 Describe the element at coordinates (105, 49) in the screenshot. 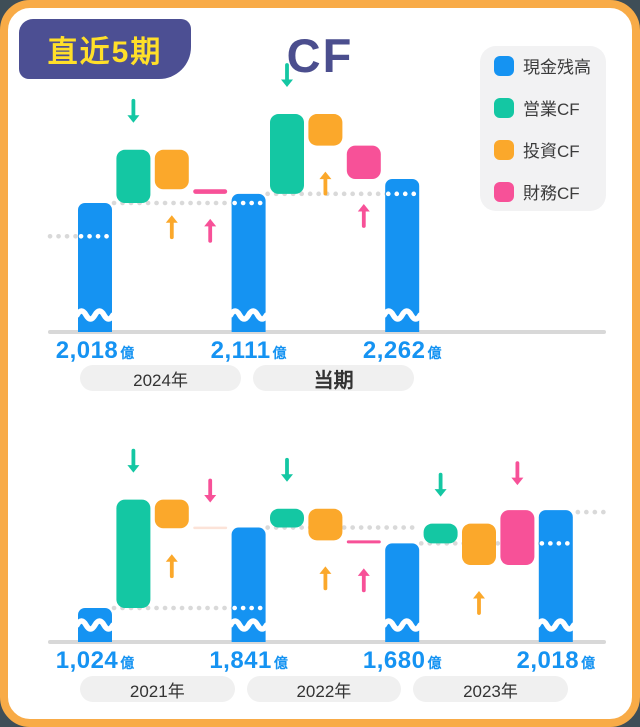

I see `recent-periods-badge: 直近5期` at that location.